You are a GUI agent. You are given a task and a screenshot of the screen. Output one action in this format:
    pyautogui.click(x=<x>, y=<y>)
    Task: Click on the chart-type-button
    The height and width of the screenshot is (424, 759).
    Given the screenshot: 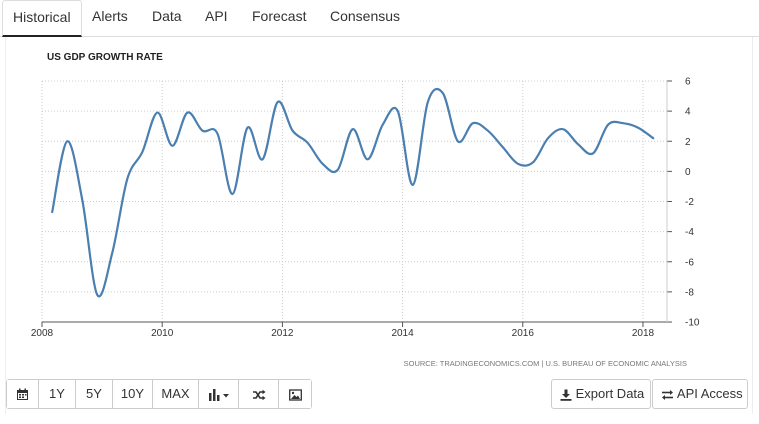 What is the action you would take?
    pyautogui.click(x=219, y=394)
    